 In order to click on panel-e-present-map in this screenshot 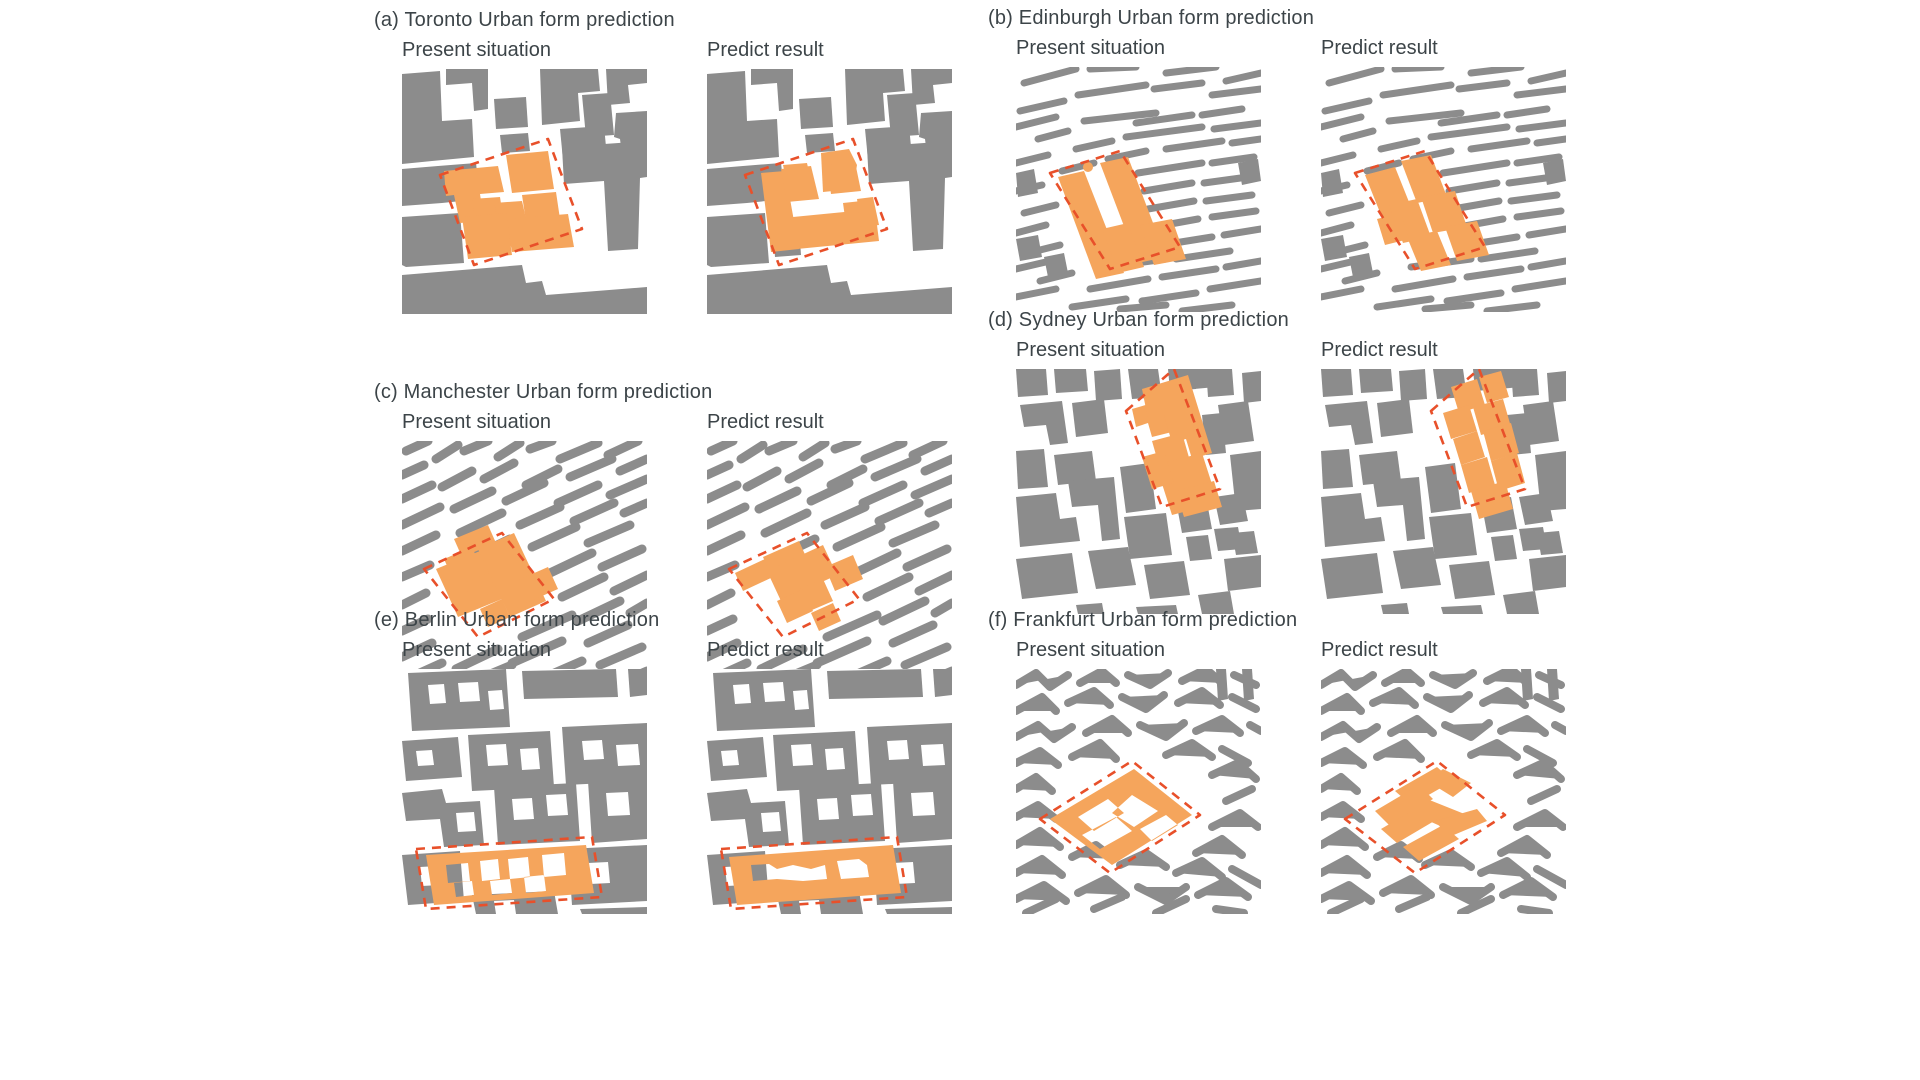, I will do `click(524, 791)`.